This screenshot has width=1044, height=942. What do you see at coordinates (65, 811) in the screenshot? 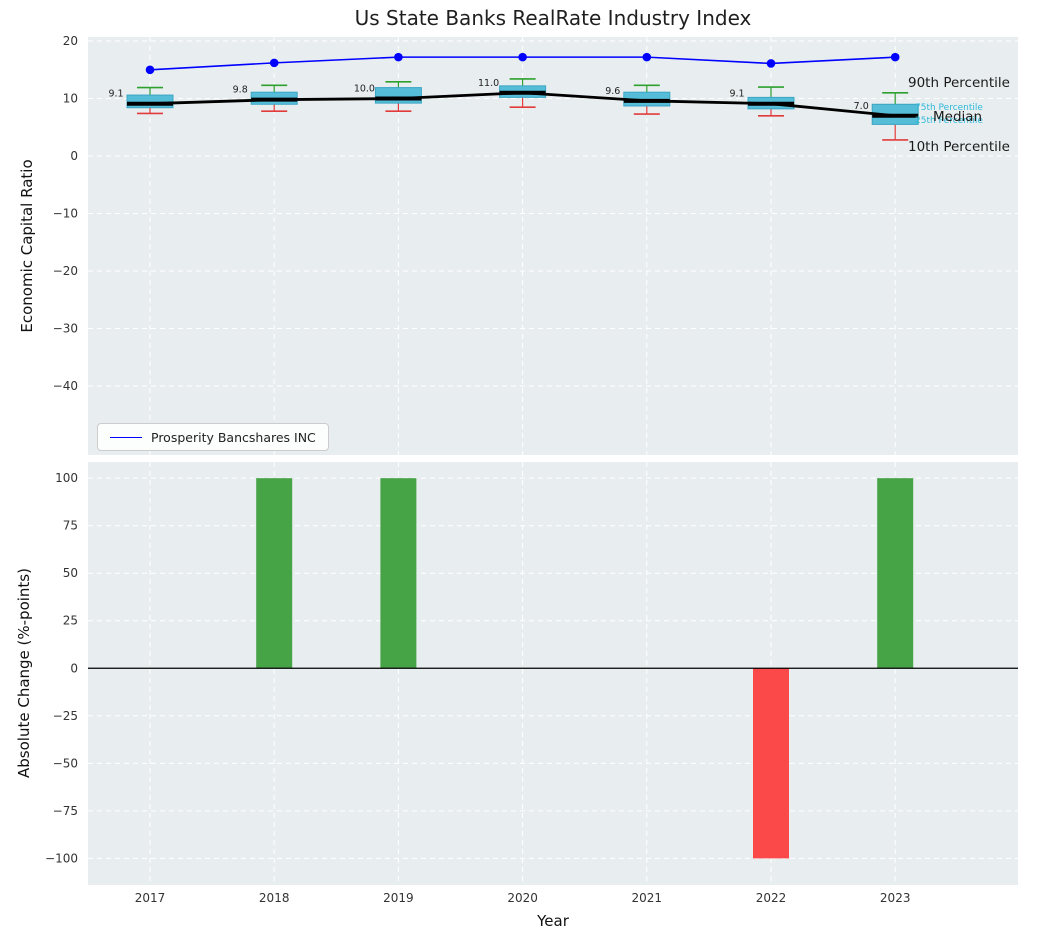
I see `y-tick-label: −75` at bounding box center [65, 811].